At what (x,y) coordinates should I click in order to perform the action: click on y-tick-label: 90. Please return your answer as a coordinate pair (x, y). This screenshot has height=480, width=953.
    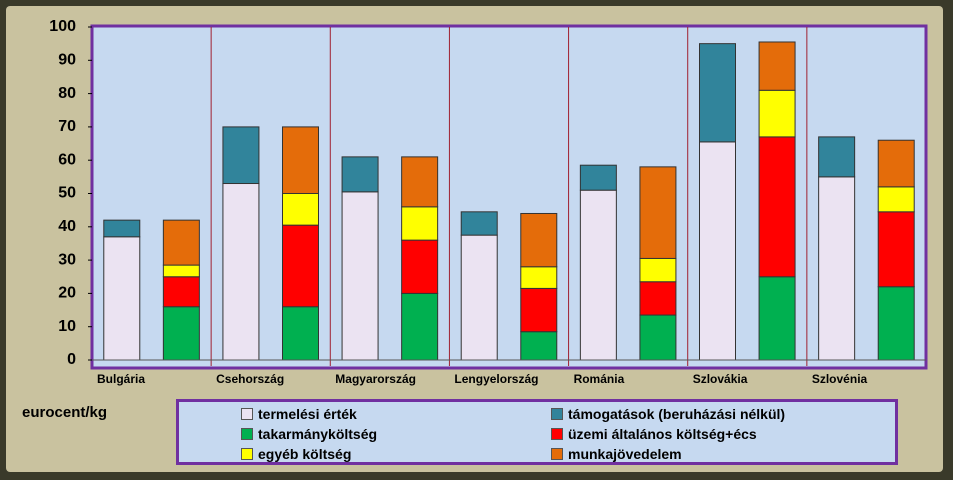
    Looking at the image, I should click on (67, 60).